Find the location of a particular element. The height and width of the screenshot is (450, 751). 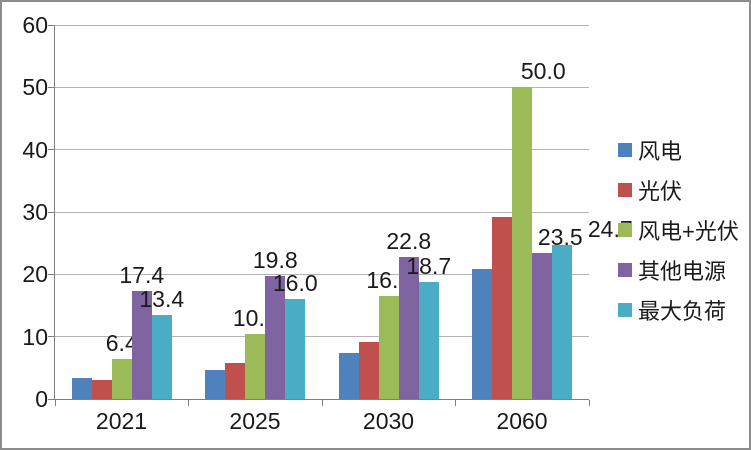

y-tick-label: 0 is located at coordinates (41, 399).